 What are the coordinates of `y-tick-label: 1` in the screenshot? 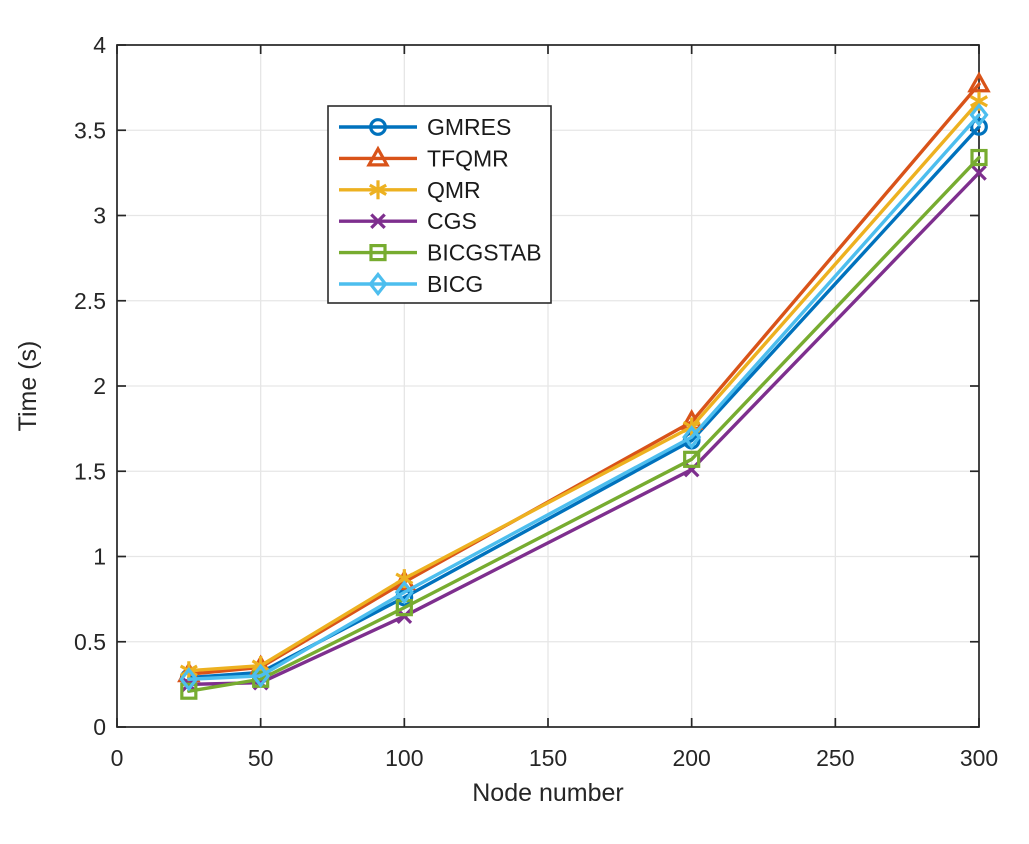 It's located at (99, 557).